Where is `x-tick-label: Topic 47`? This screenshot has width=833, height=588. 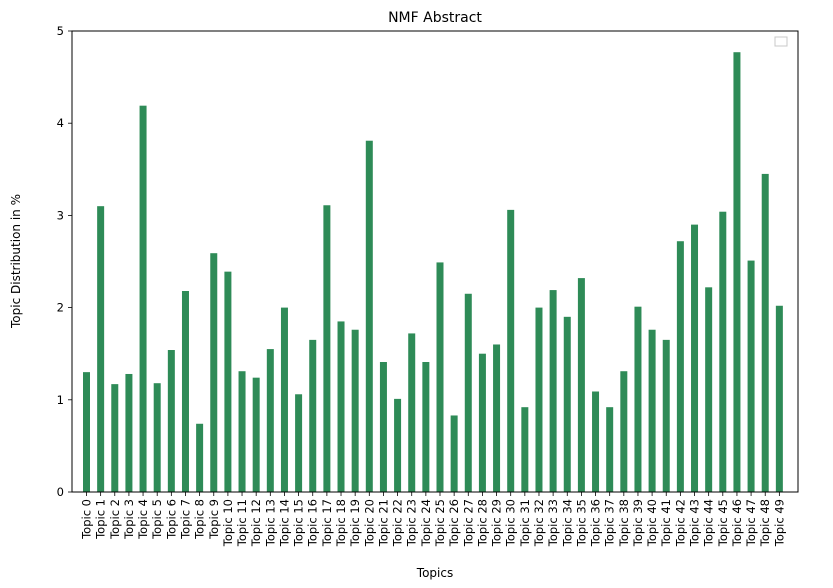
x-tick-label: Topic 47 is located at coordinates (751, 523).